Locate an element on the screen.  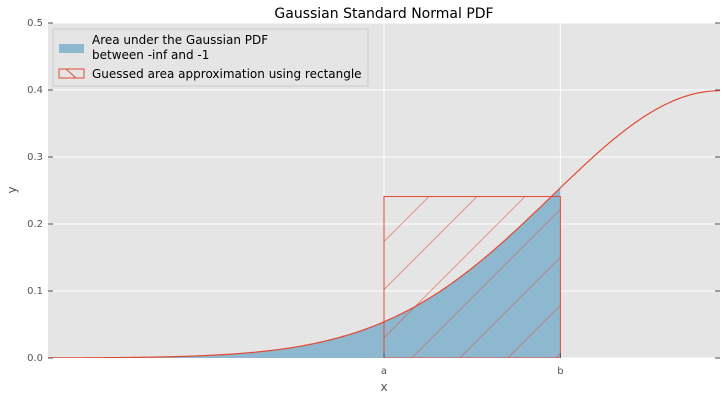
x-tick-label: a is located at coordinates (384, 371).